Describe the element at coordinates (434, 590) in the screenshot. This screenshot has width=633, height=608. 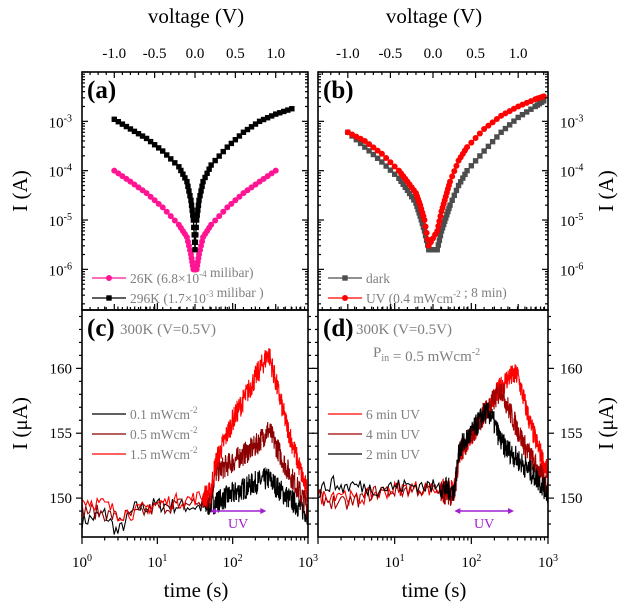
I see `bottom-axis-title-right: time (s)` at that location.